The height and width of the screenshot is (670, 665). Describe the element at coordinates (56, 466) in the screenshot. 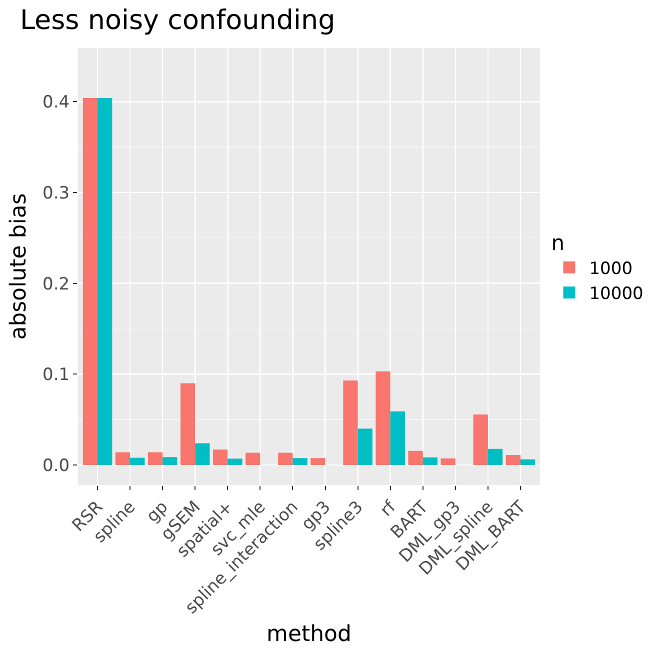

I see `y-tick-label: 0.0` at that location.